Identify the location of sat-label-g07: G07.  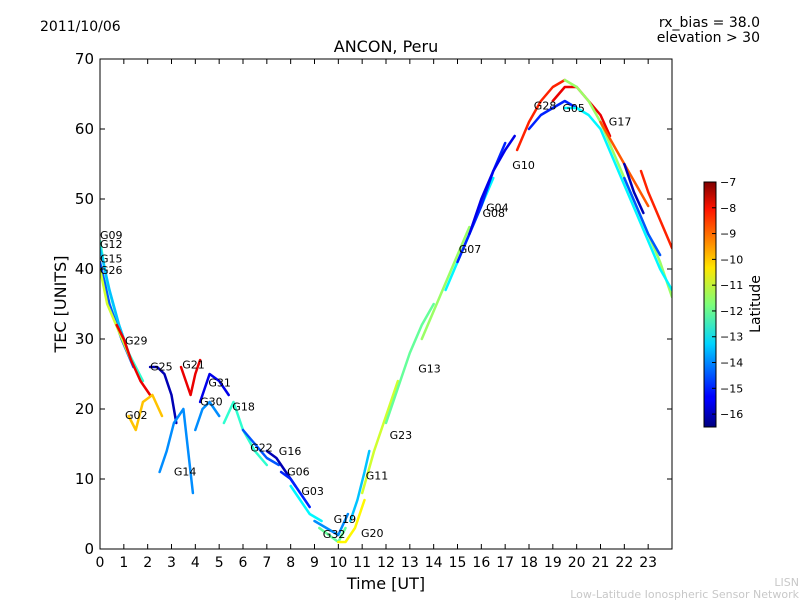
(470, 249).